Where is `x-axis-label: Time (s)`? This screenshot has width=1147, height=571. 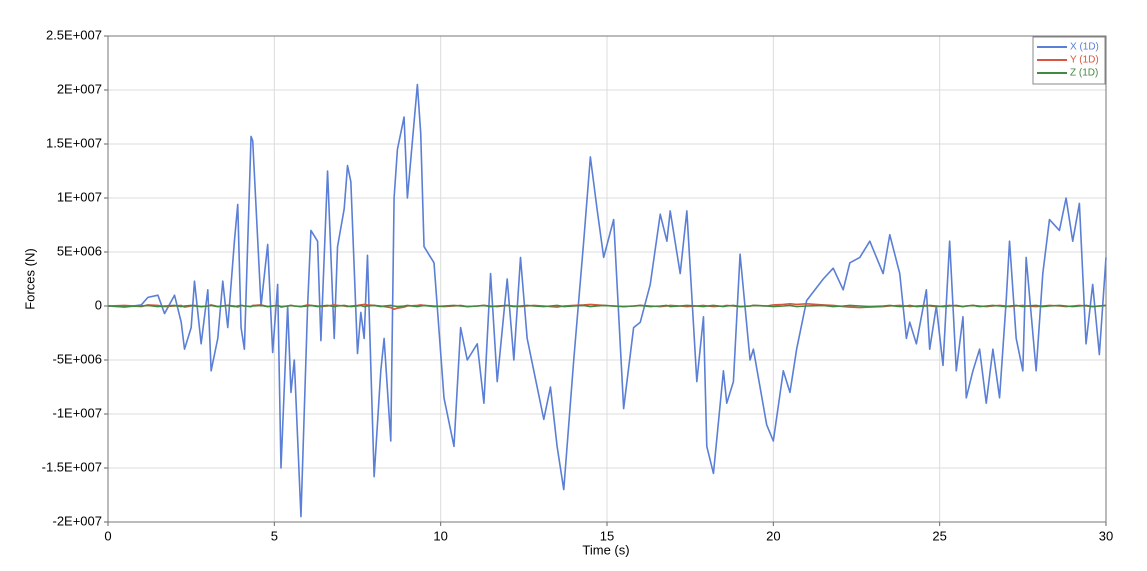
x-axis-label: Time (s) is located at coordinates (605, 549).